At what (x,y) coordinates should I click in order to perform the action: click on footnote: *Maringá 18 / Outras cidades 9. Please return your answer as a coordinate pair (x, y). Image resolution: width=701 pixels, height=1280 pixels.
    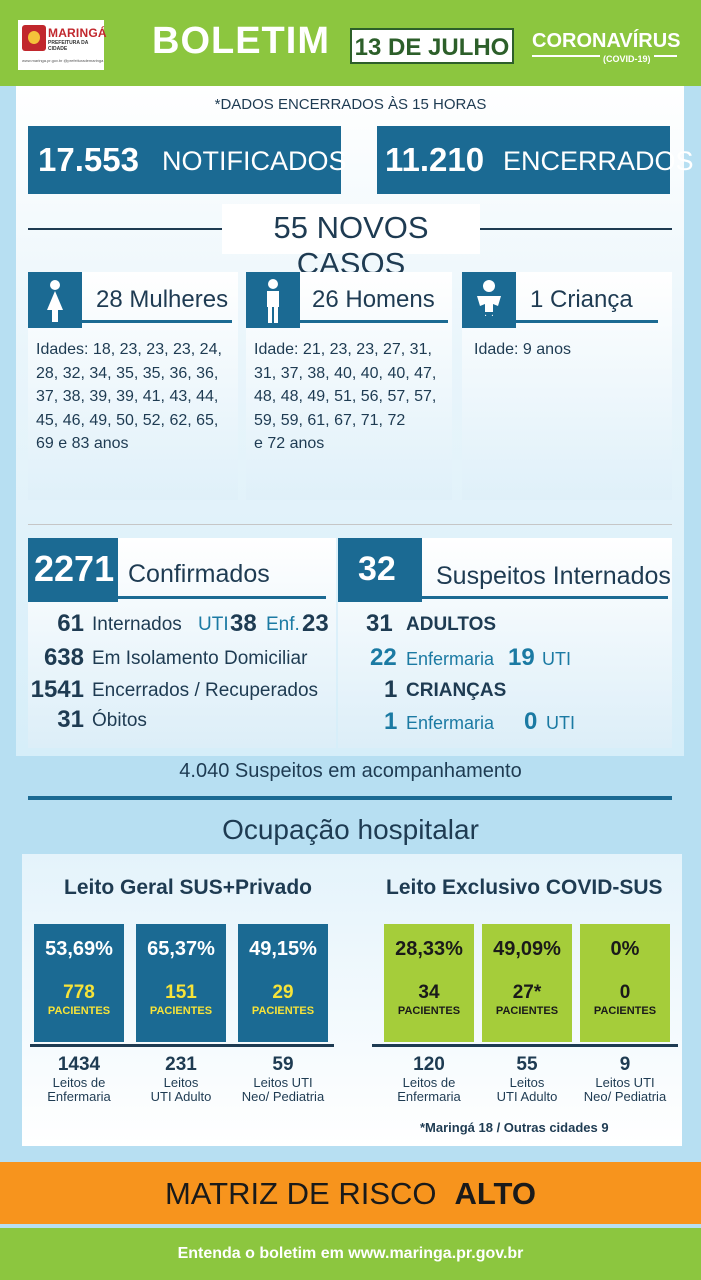
    Looking at the image, I should click on (514, 1127).